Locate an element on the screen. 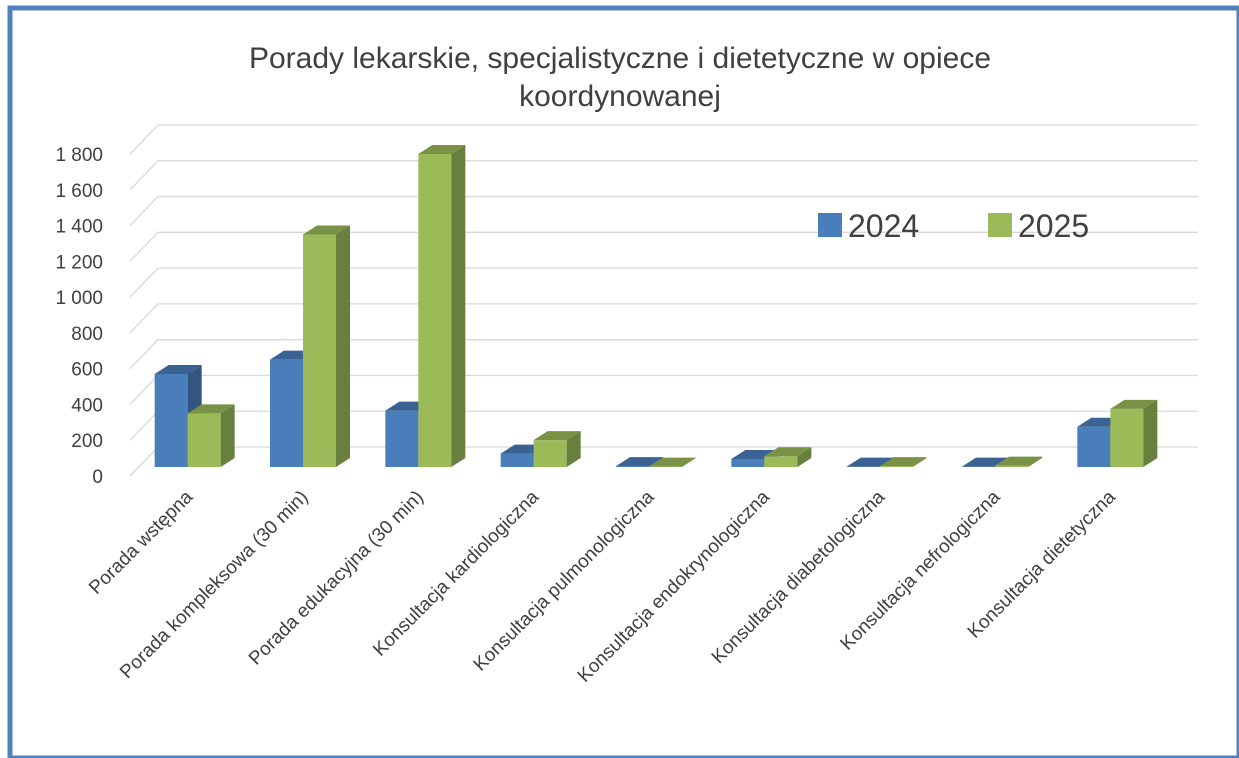 The height and width of the screenshot is (758, 1239). y-tick-label: 1 600 is located at coordinates (79, 191).